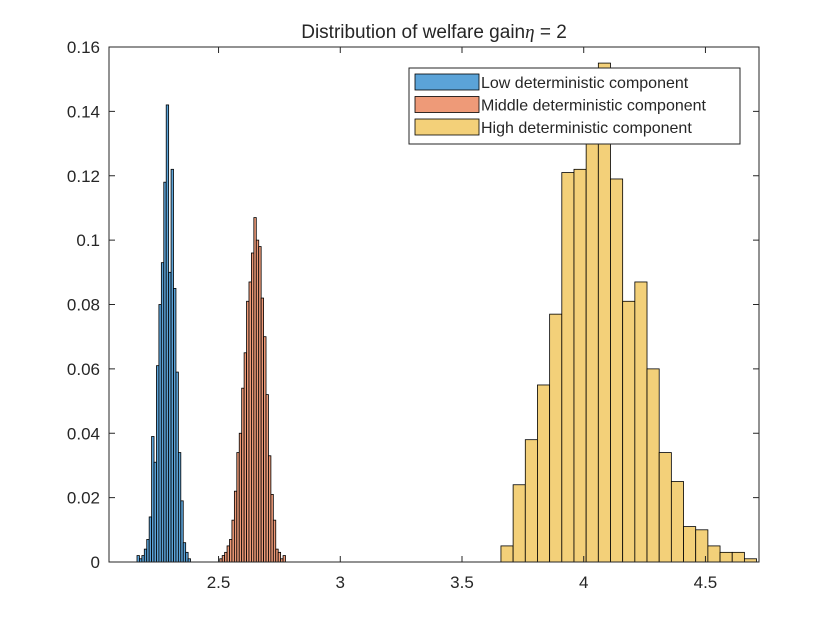 The image size is (840, 630). I want to click on chart-title-symbol: η, so click(529, 32).